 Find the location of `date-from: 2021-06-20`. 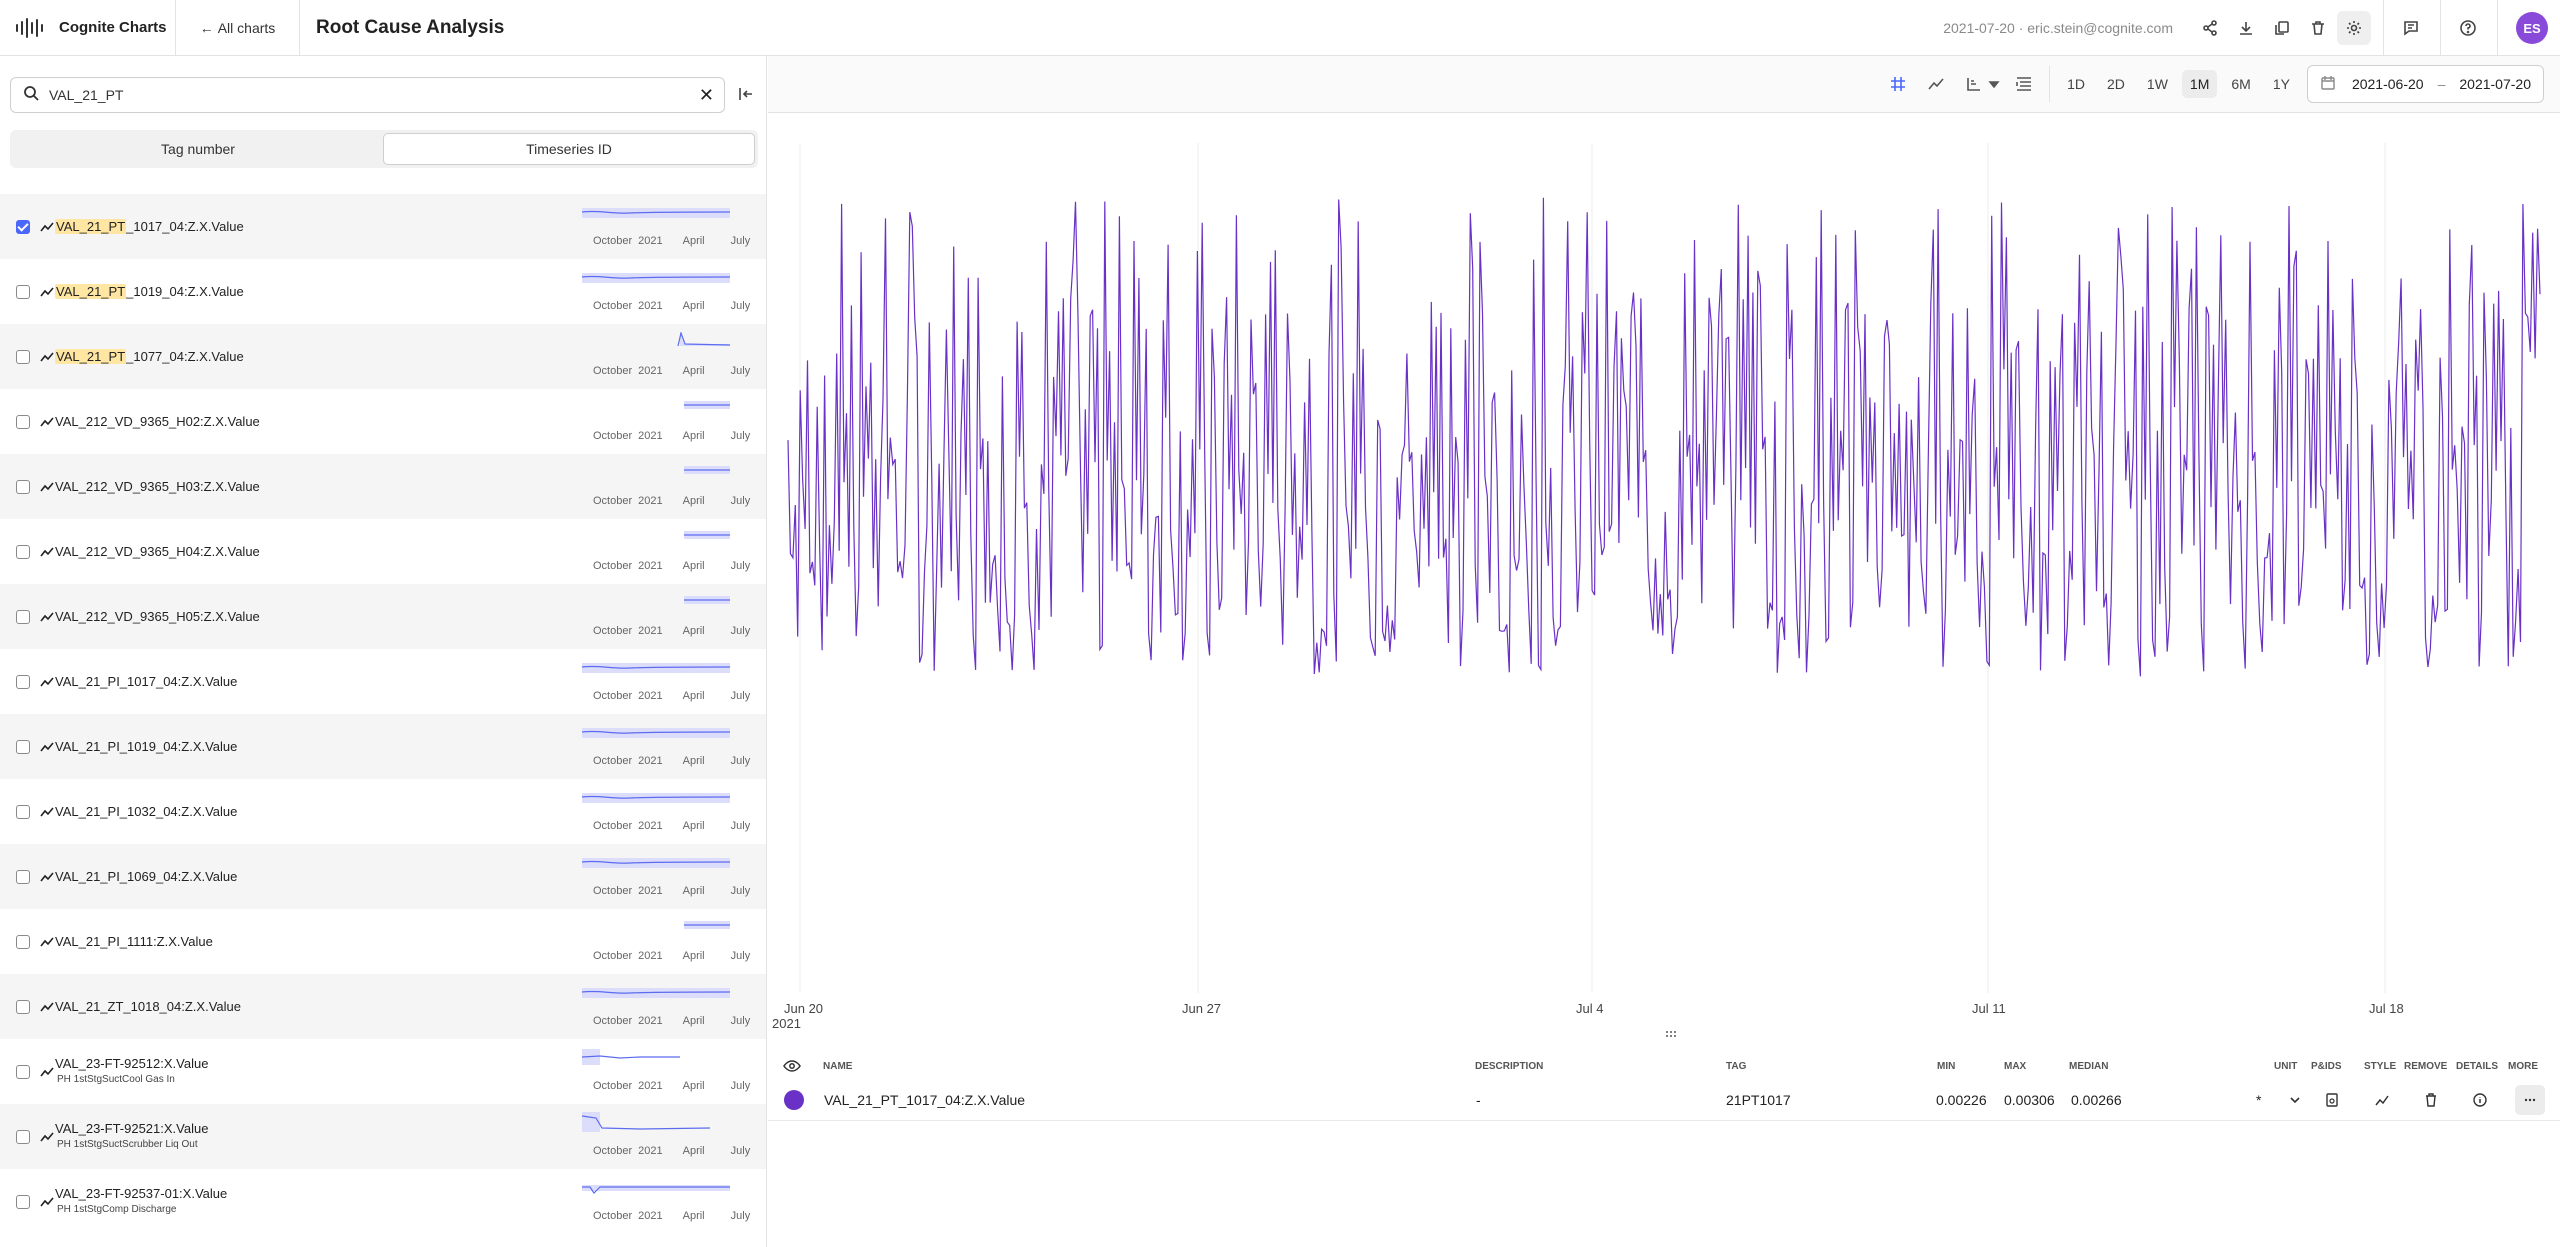

date-from: 2021-06-20 is located at coordinates (2387, 84).